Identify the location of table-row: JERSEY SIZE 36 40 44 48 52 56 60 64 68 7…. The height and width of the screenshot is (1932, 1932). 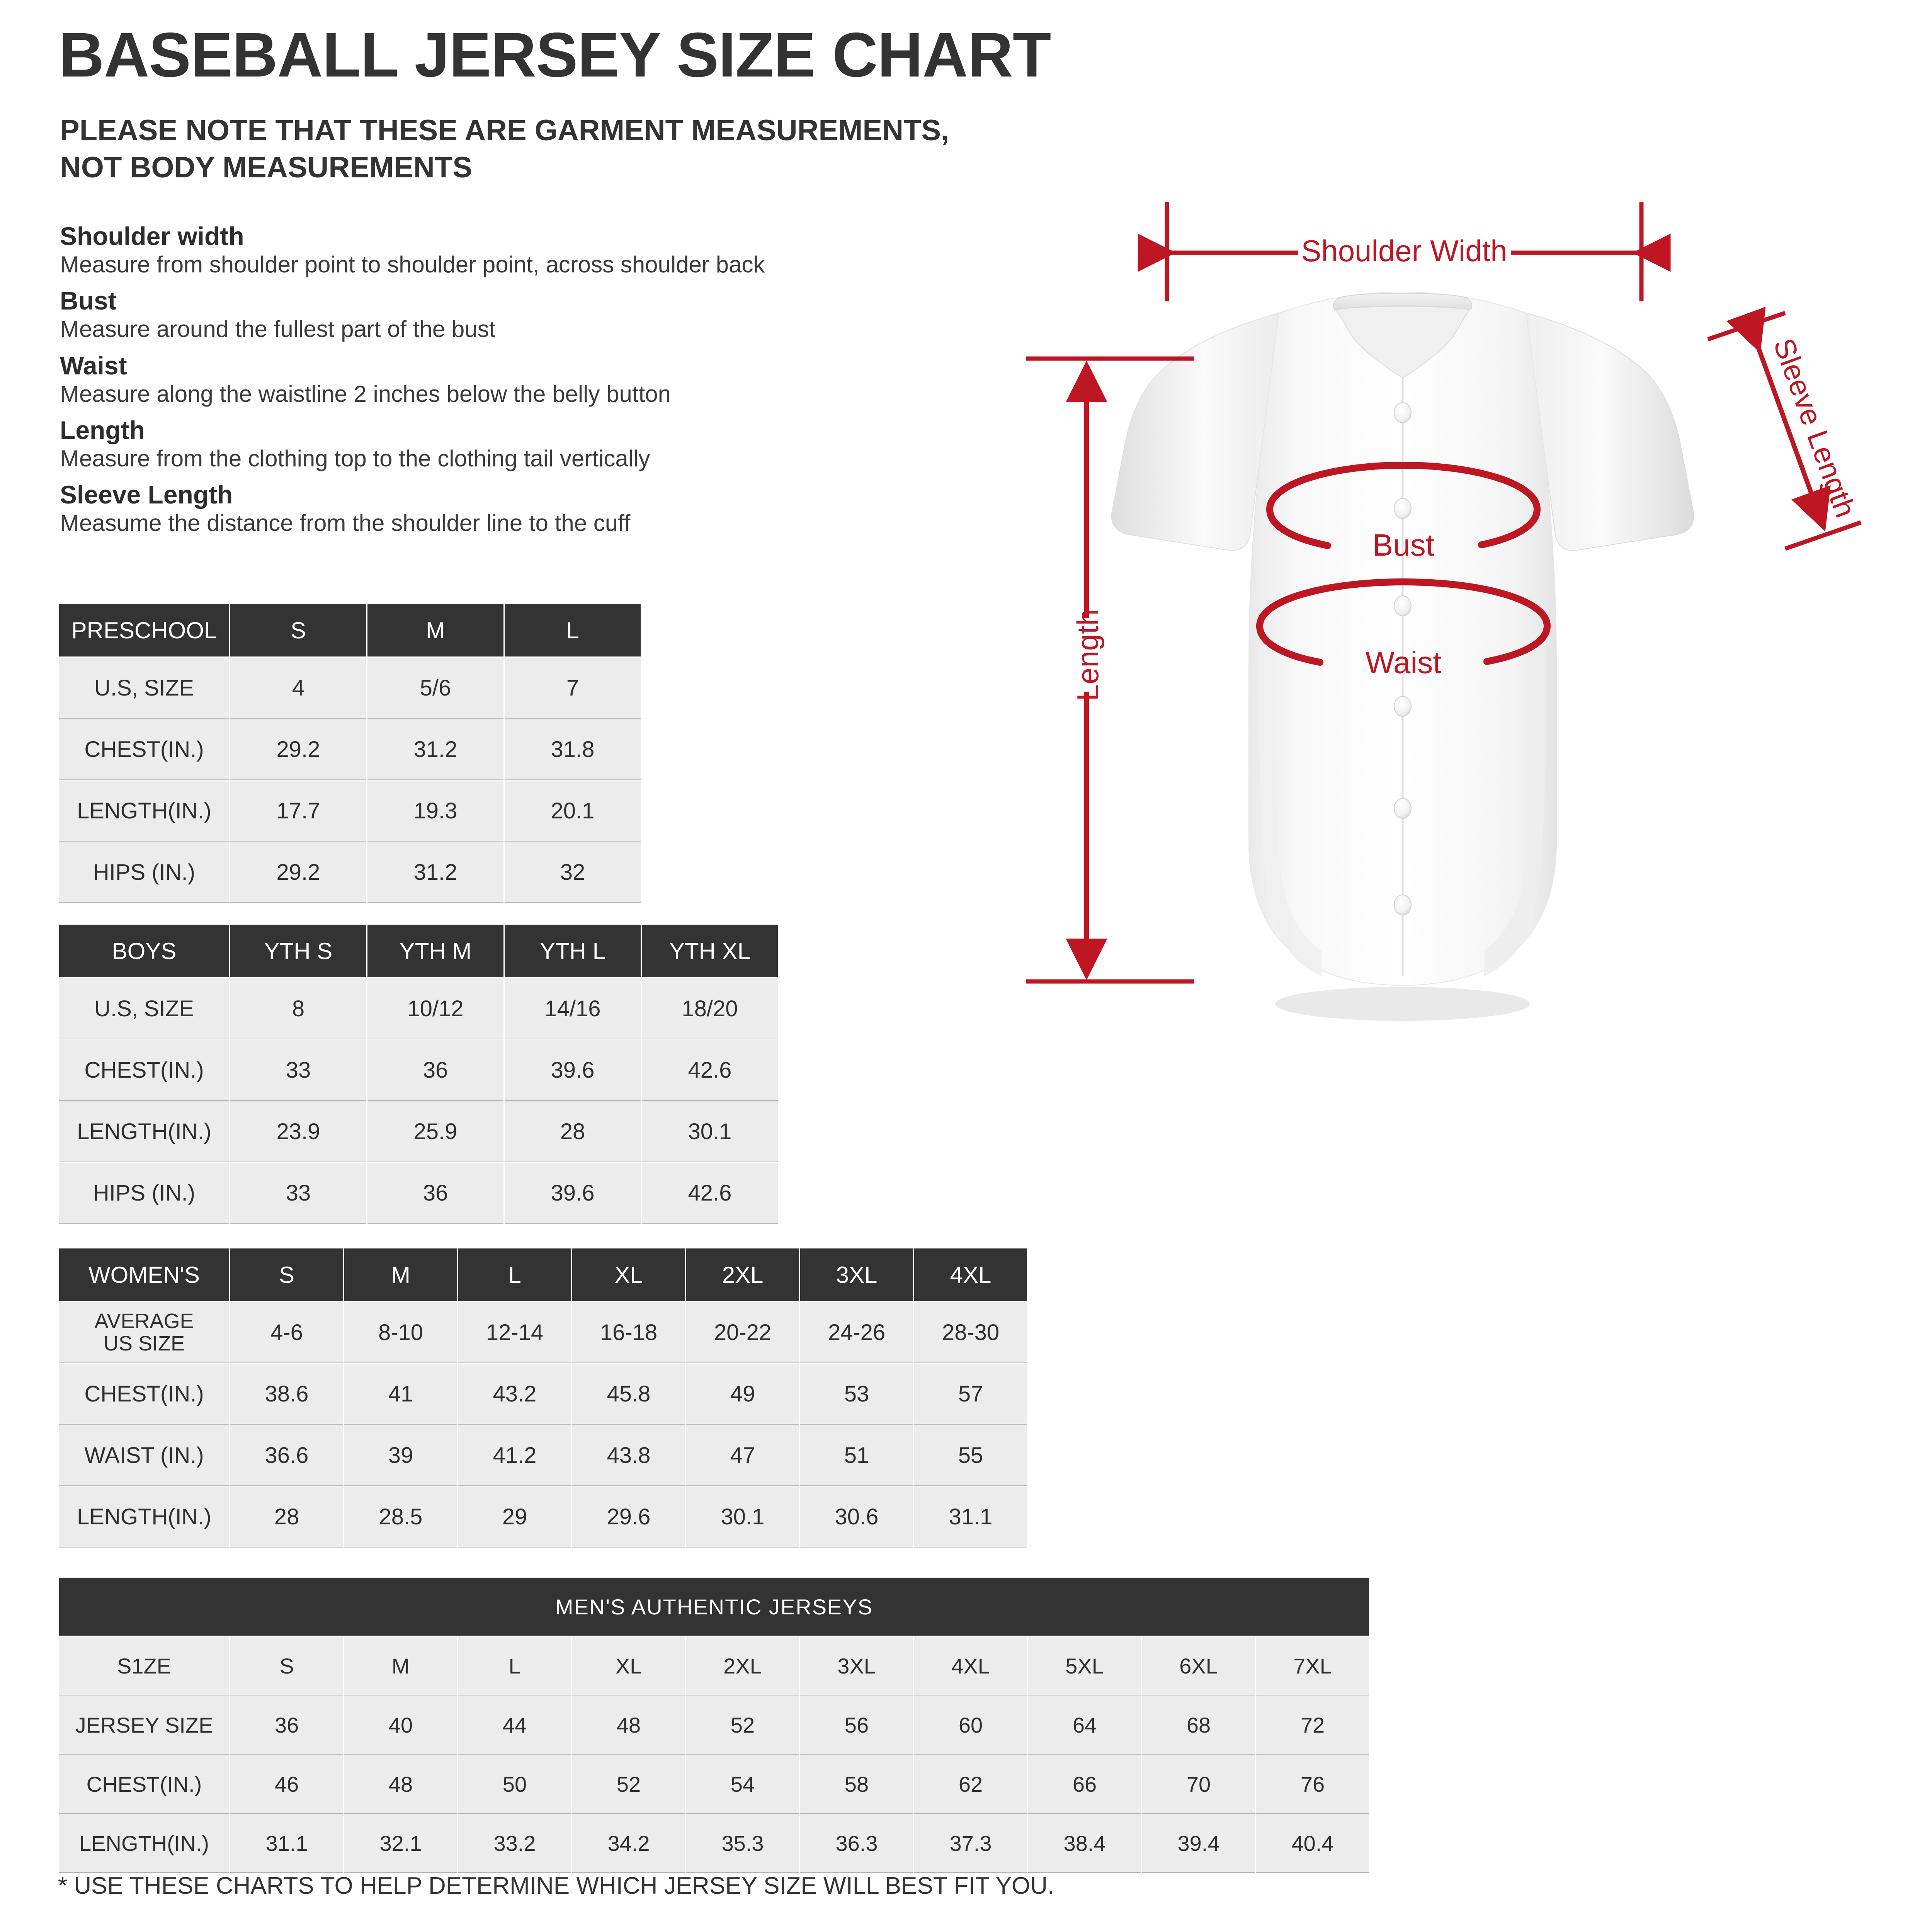
(714, 1725).